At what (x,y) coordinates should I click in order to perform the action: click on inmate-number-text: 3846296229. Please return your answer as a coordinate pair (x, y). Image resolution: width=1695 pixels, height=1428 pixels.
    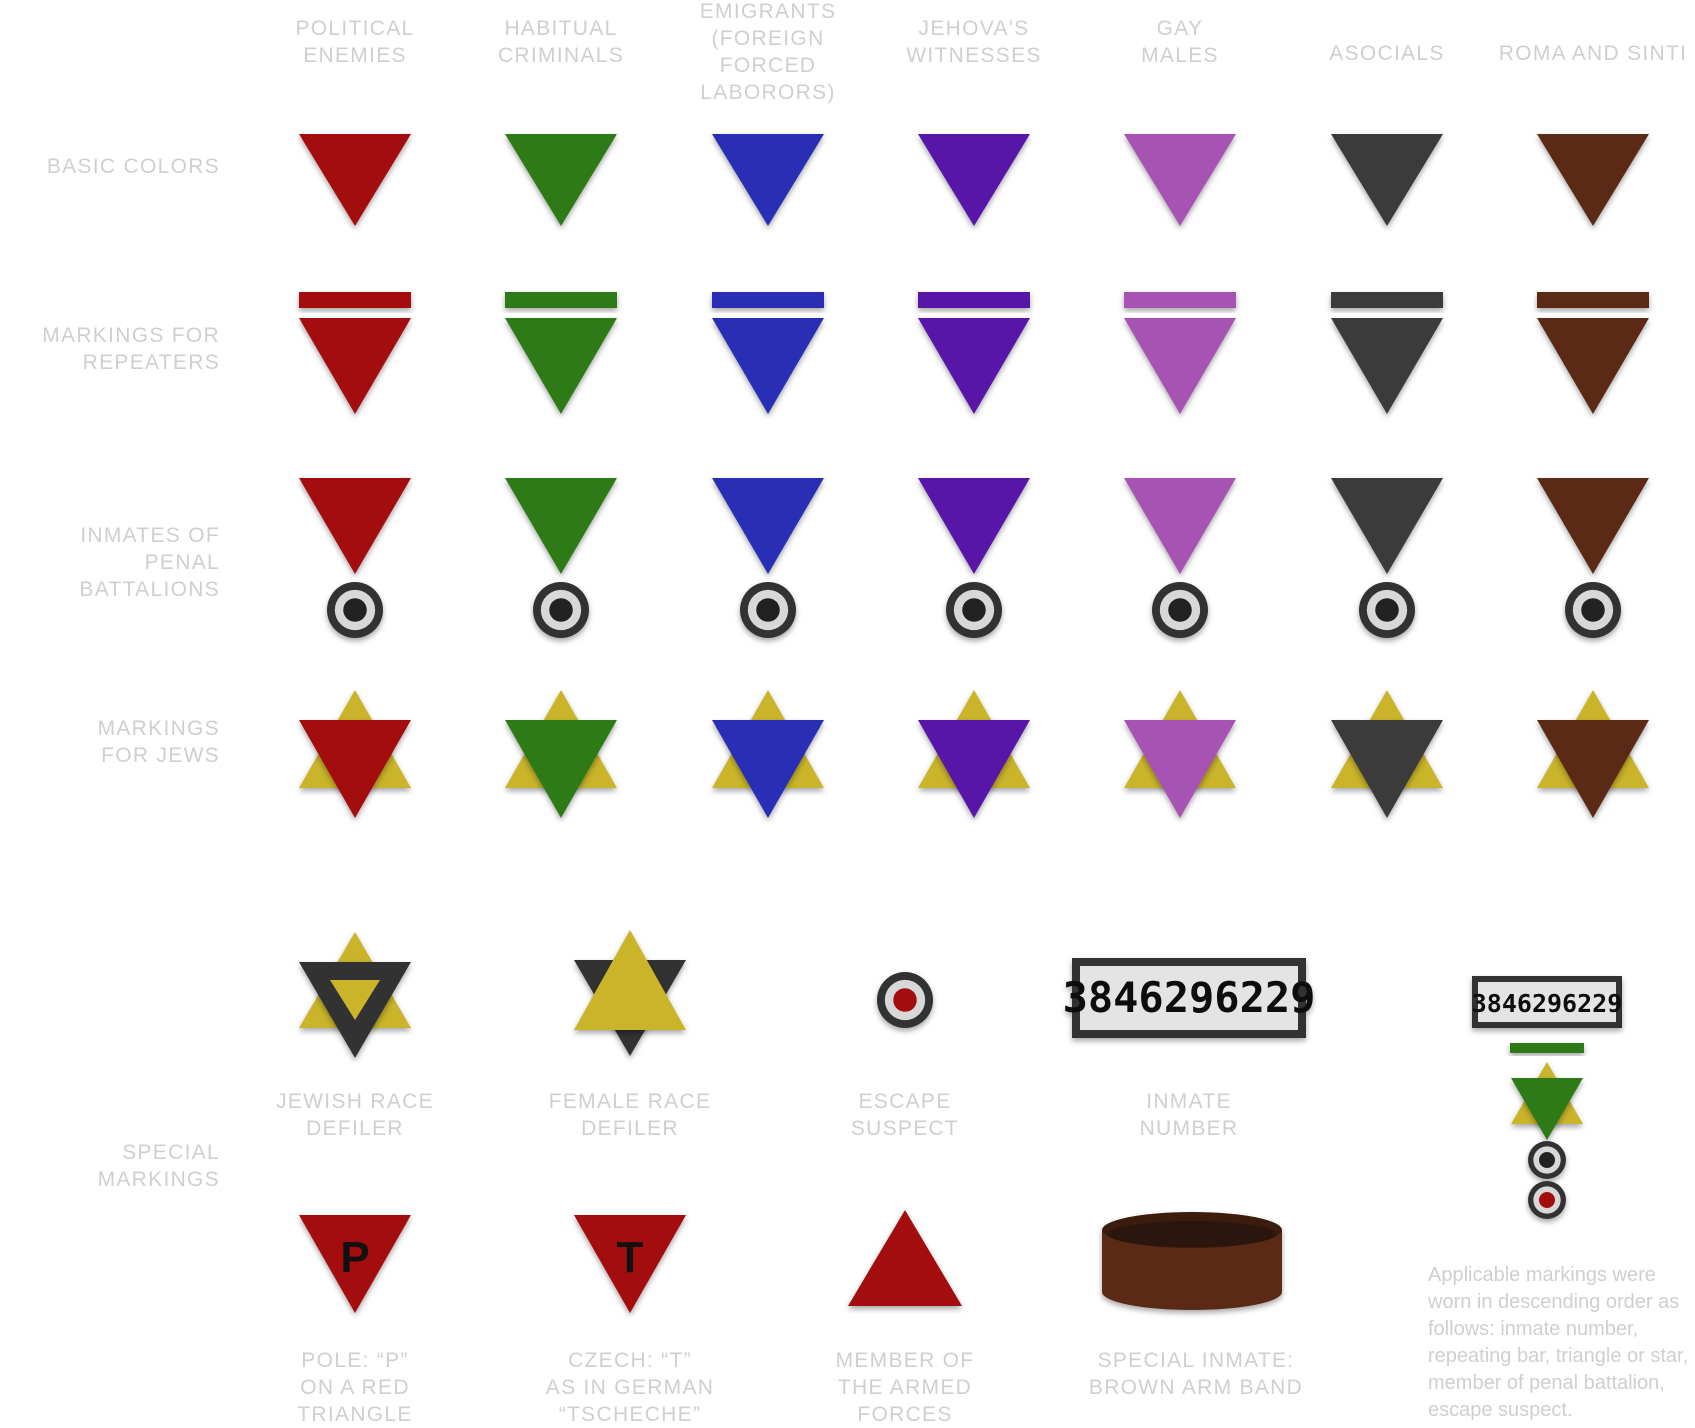
    Looking at the image, I should click on (1189, 997).